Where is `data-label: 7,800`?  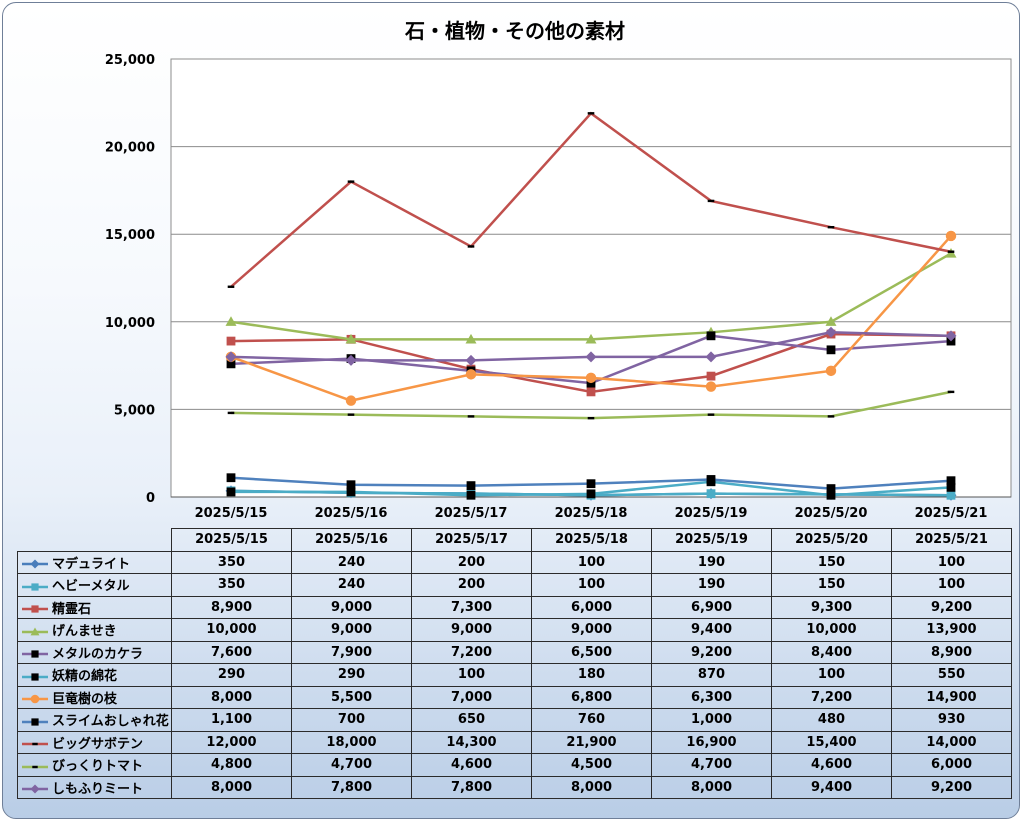
data-label: 7,800 is located at coordinates (351, 787).